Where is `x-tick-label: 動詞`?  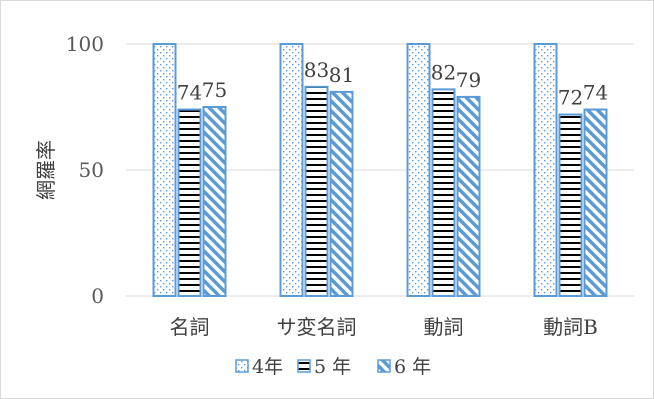
x-tick-label: 動詞 is located at coordinates (444, 327).